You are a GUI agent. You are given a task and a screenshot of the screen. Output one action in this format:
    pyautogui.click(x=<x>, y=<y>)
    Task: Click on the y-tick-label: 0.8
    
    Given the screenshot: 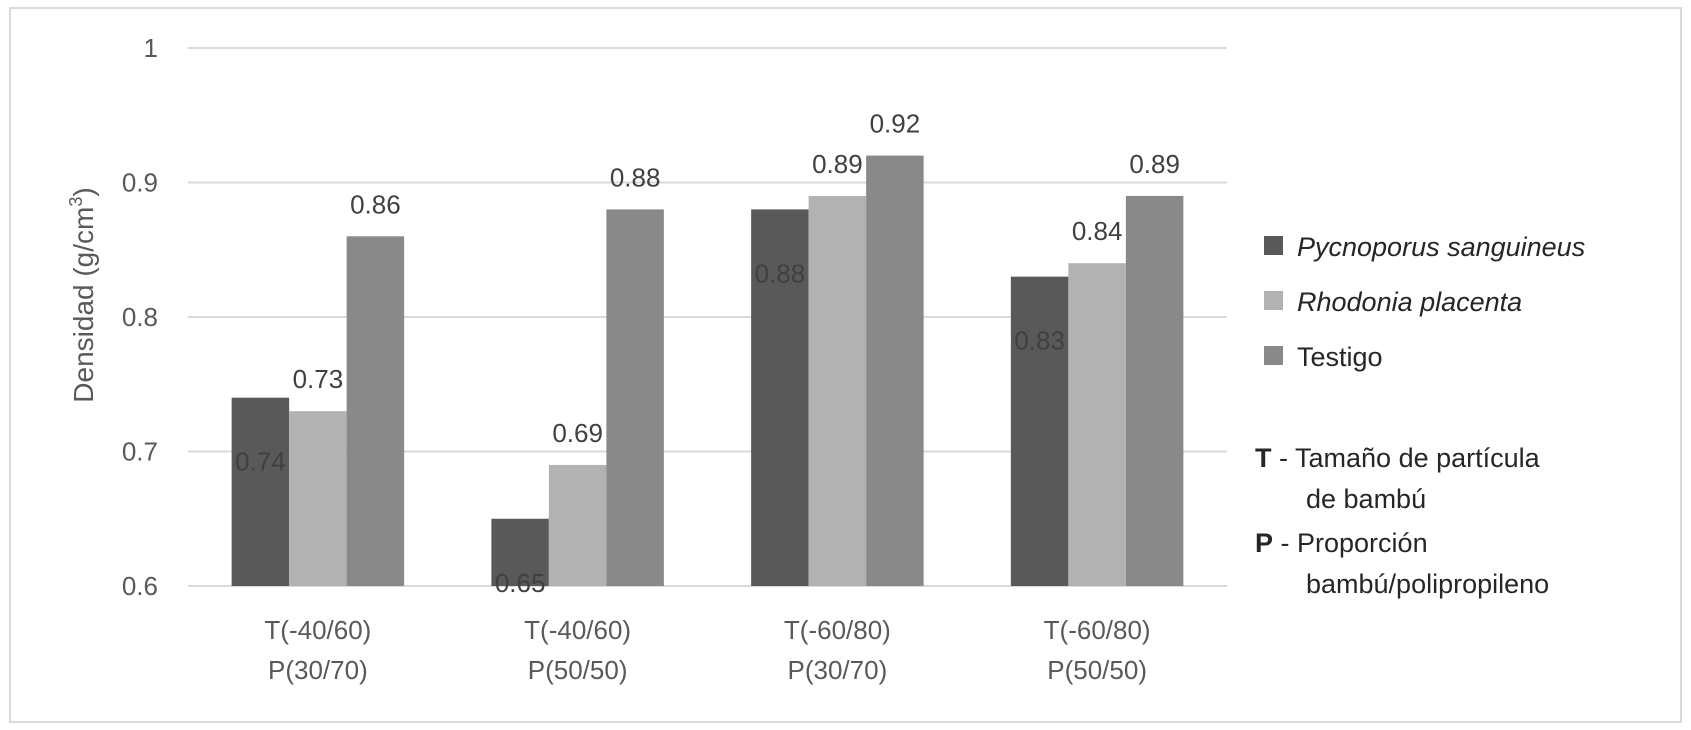 What is the action you would take?
    pyautogui.click(x=140, y=317)
    